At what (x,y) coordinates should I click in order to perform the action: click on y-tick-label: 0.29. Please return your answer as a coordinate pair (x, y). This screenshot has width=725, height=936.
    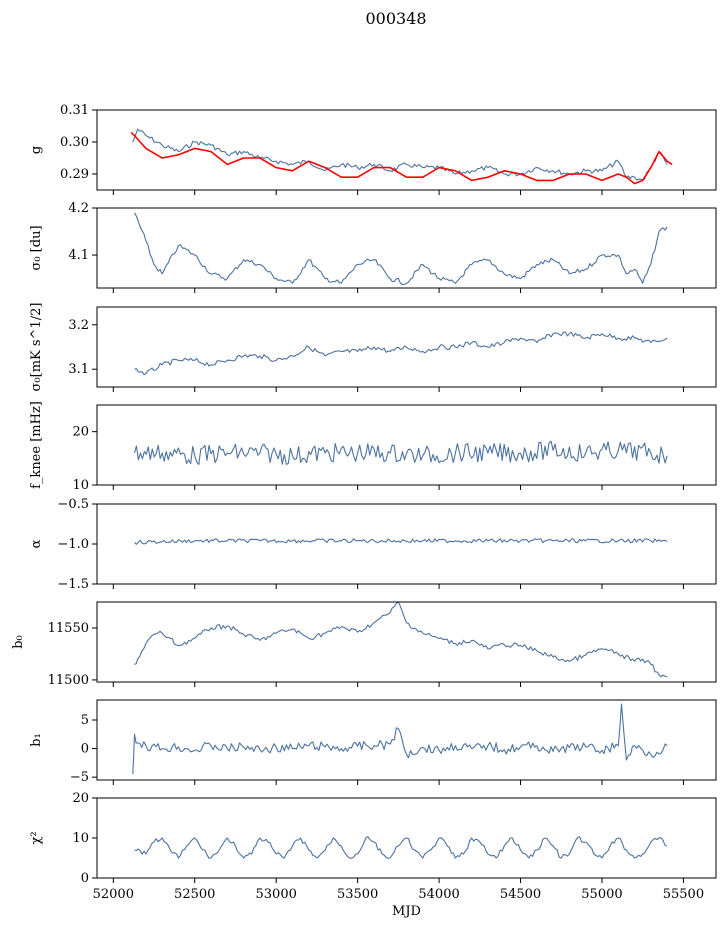
    Looking at the image, I should click on (74, 174).